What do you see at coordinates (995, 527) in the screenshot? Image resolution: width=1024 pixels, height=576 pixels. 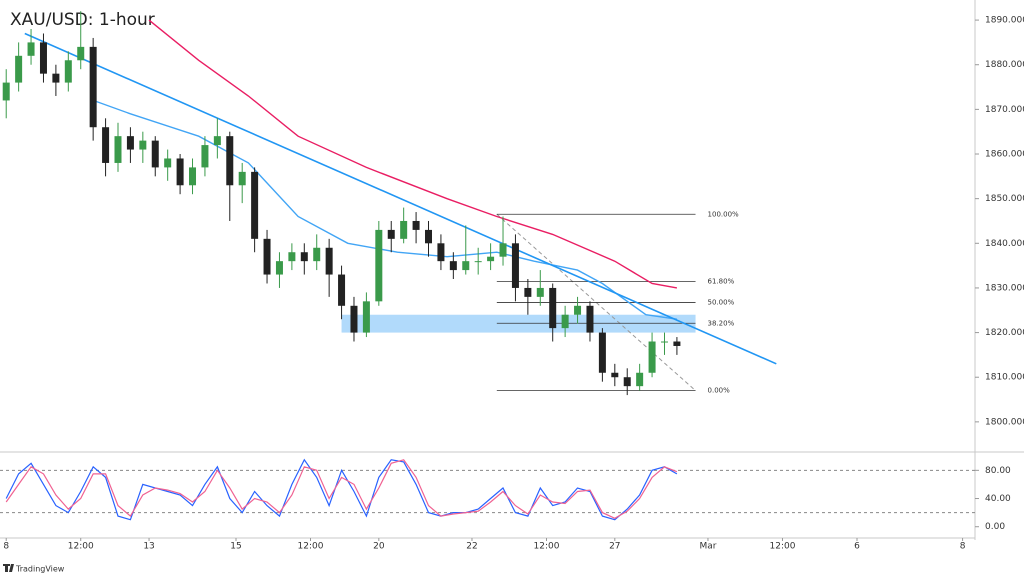 I see `y-tick-label: 0.00` at bounding box center [995, 527].